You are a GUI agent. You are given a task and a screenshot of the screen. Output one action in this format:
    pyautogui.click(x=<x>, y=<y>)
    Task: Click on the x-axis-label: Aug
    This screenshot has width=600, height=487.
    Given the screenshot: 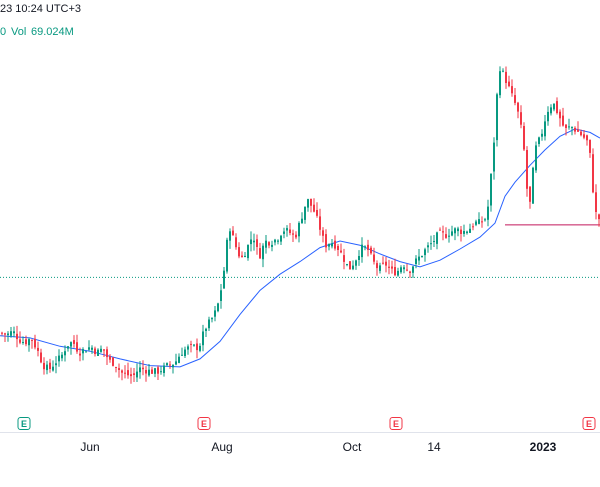 What is the action you would take?
    pyautogui.click(x=222, y=447)
    